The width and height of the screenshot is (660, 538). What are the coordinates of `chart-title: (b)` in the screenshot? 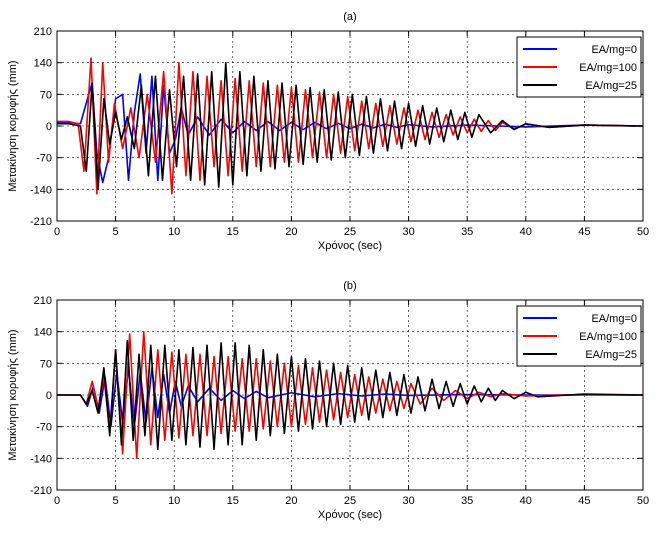 It's located at (349, 286).